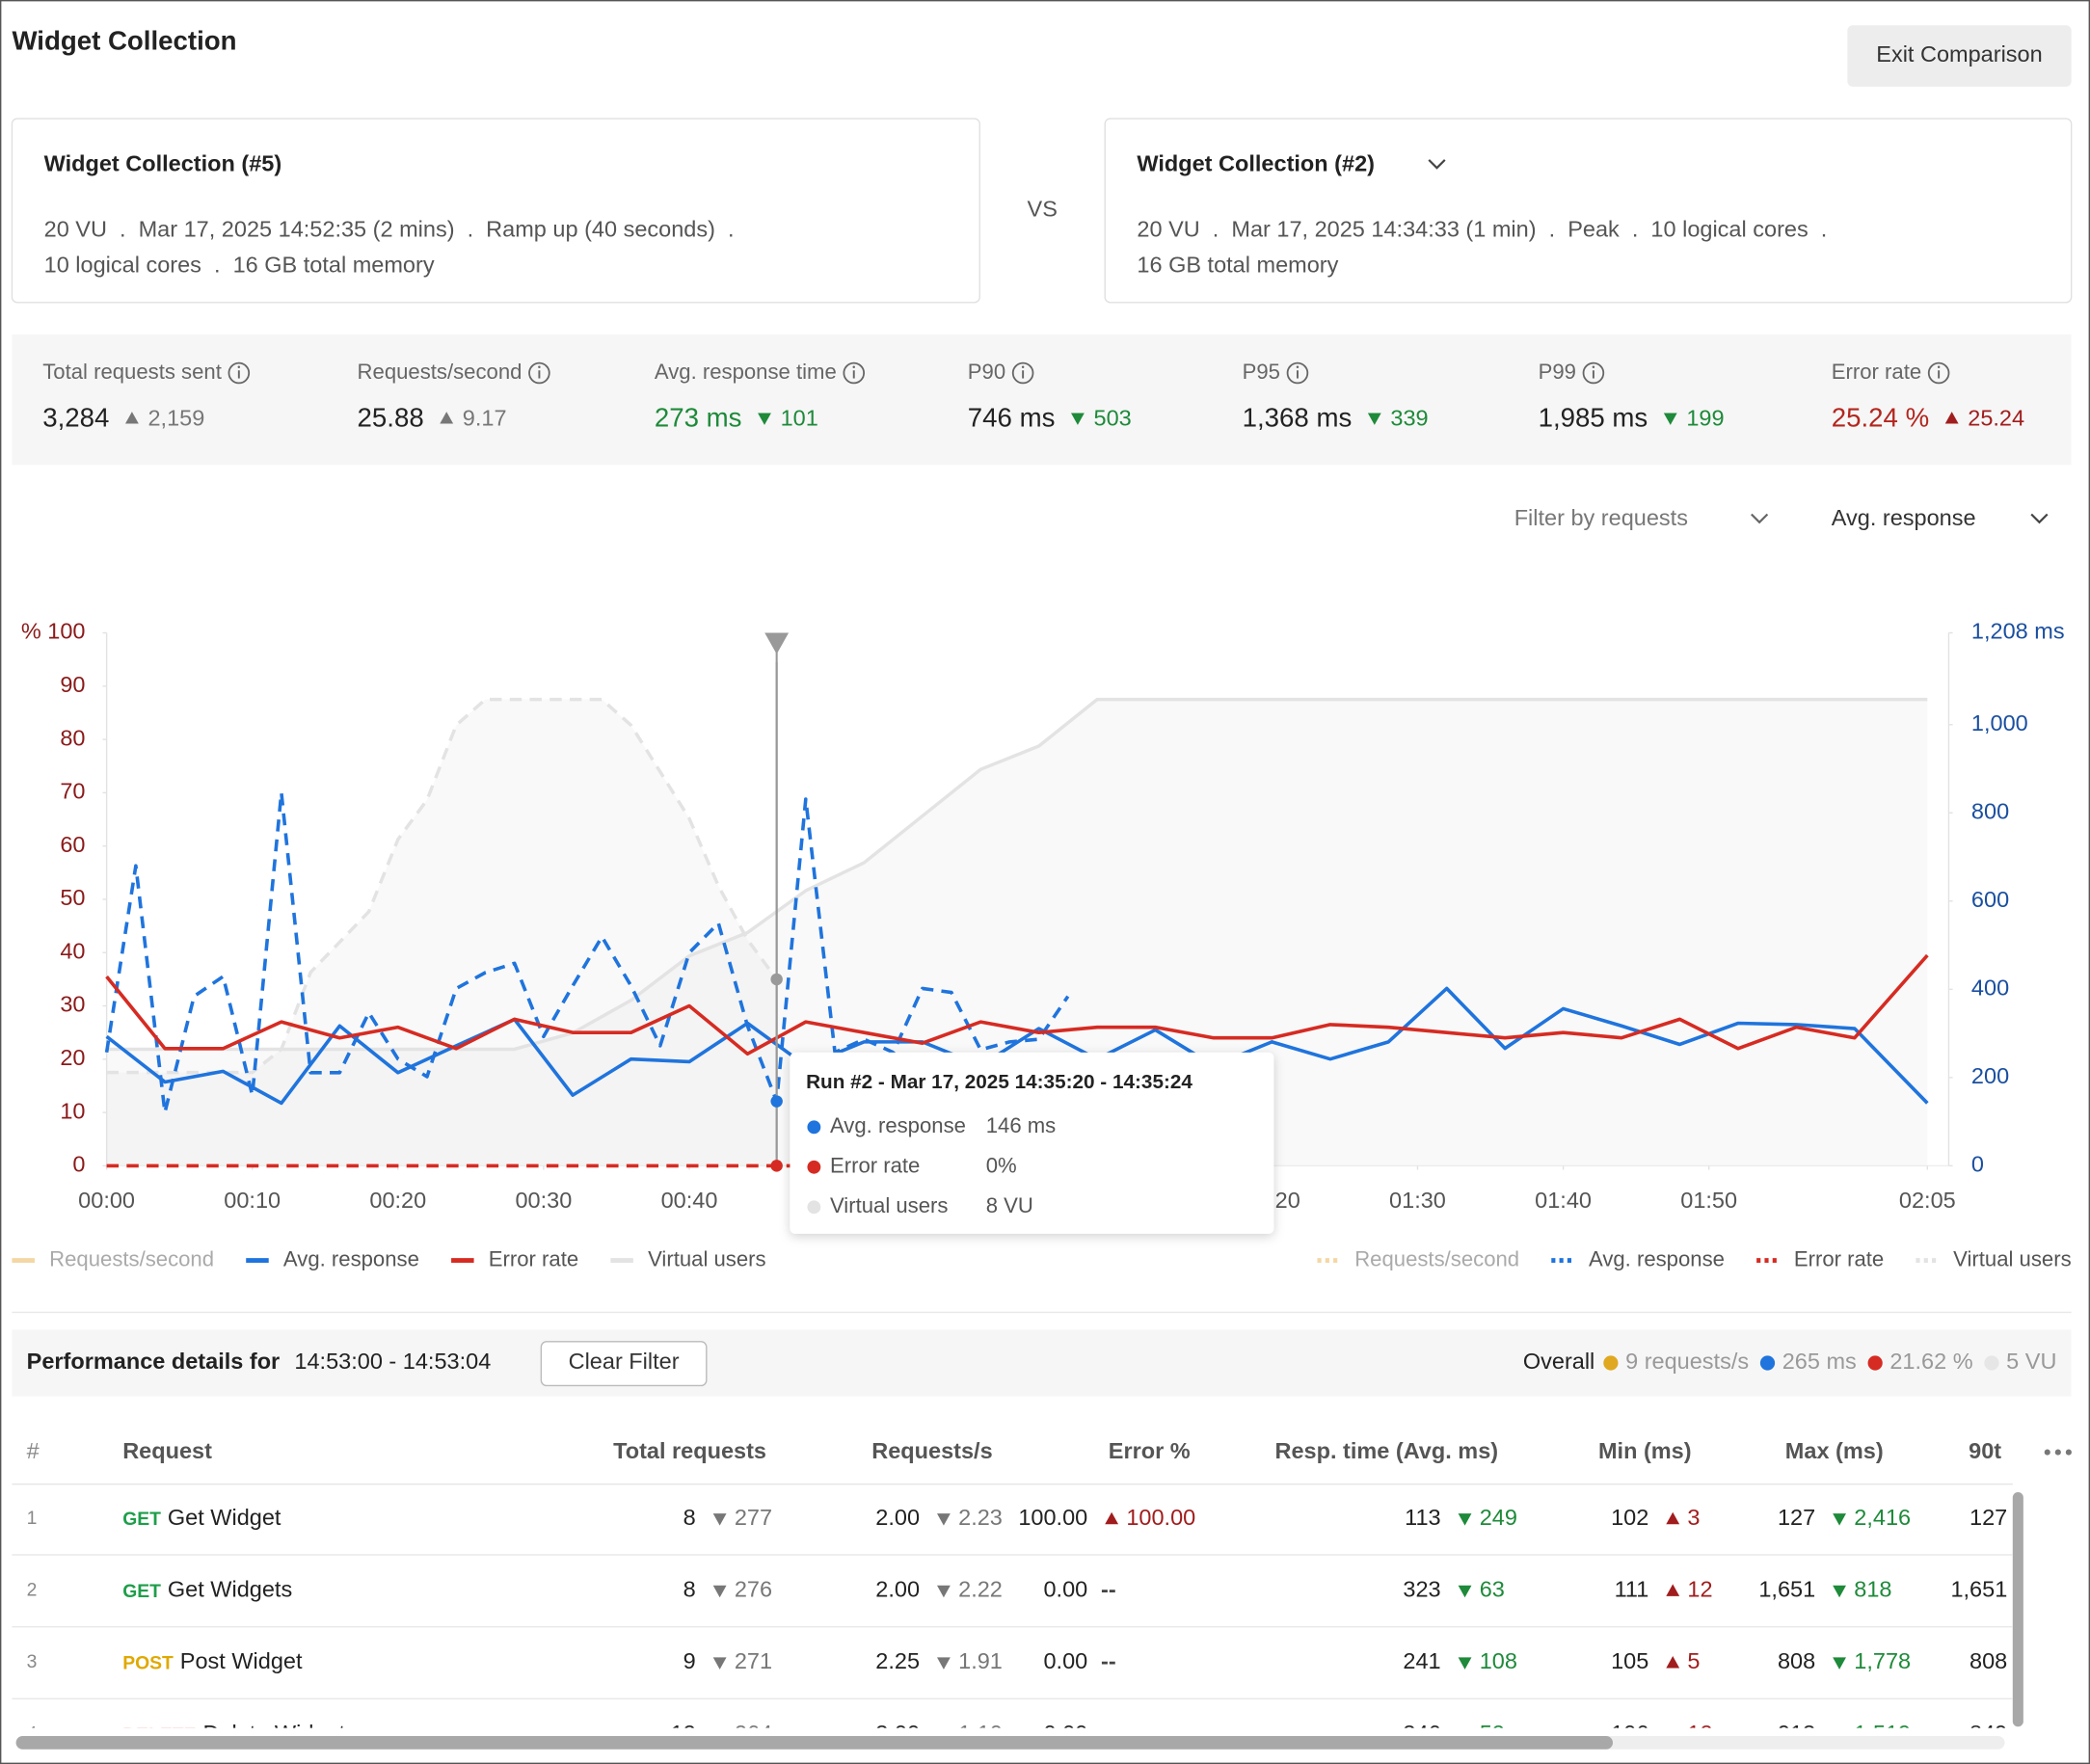  I want to click on tooltip-label: Avg. response, so click(898, 1125).